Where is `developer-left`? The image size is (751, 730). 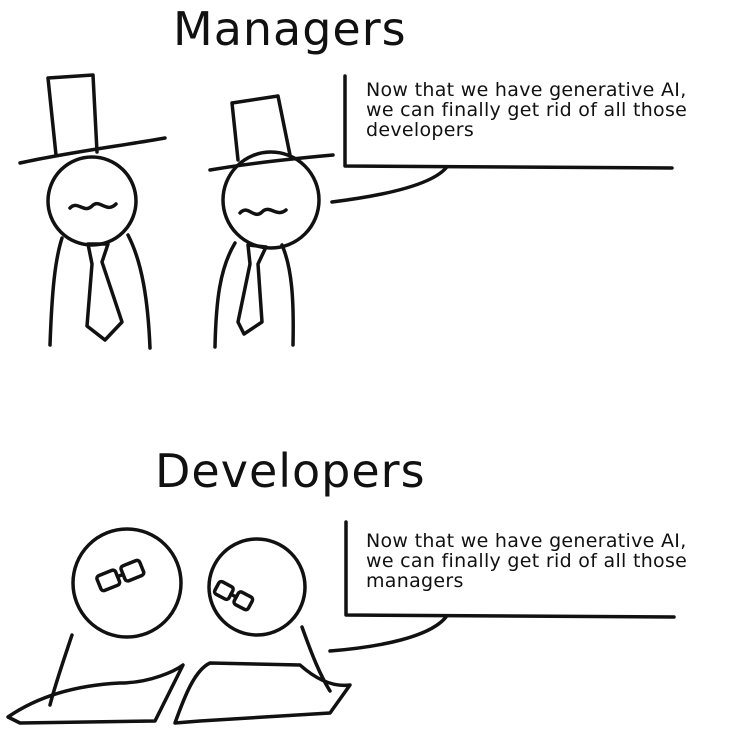 developer-left is located at coordinates (95, 626).